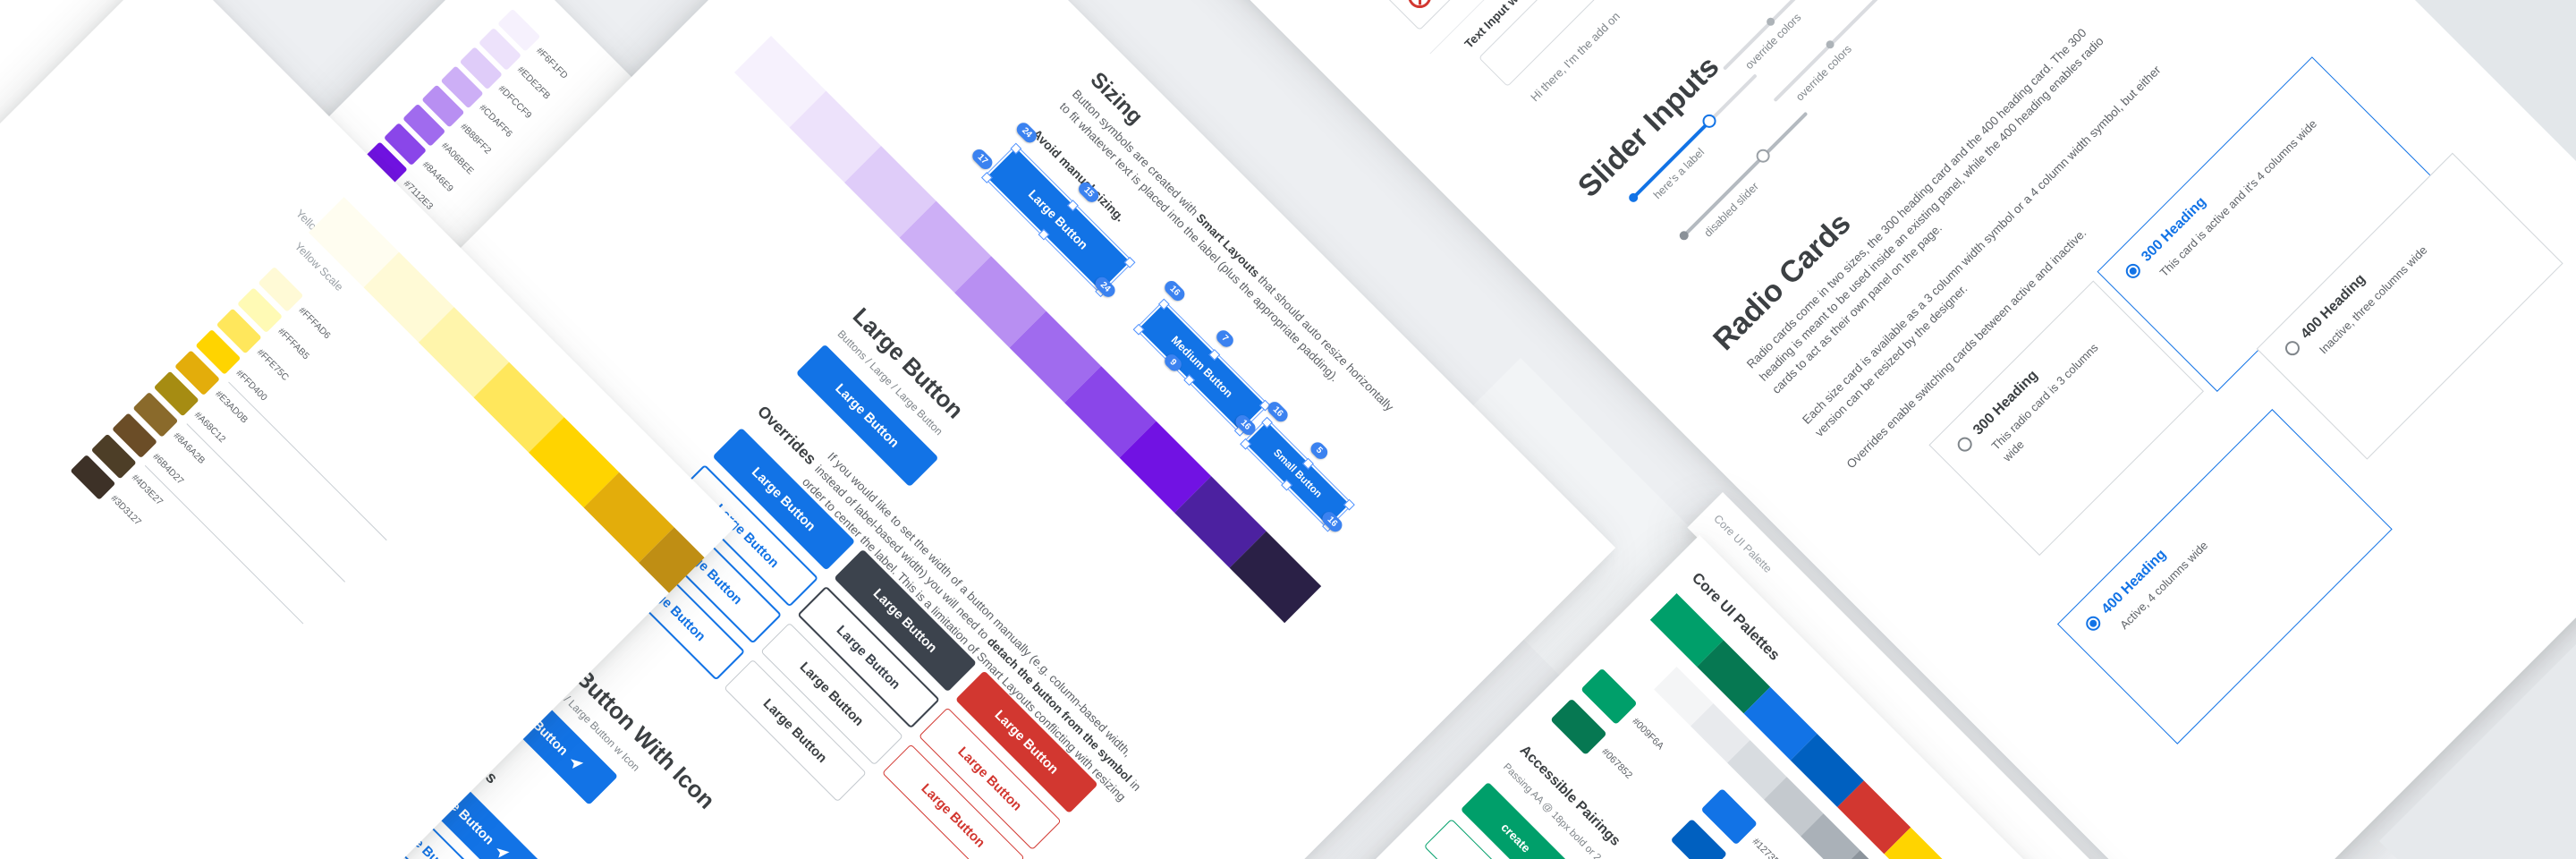 The width and height of the screenshot is (2576, 859). Describe the element at coordinates (1201, 358) in the screenshot. I see `annotated-button-medium-button: Medium Button 16 7 9 16` at that location.